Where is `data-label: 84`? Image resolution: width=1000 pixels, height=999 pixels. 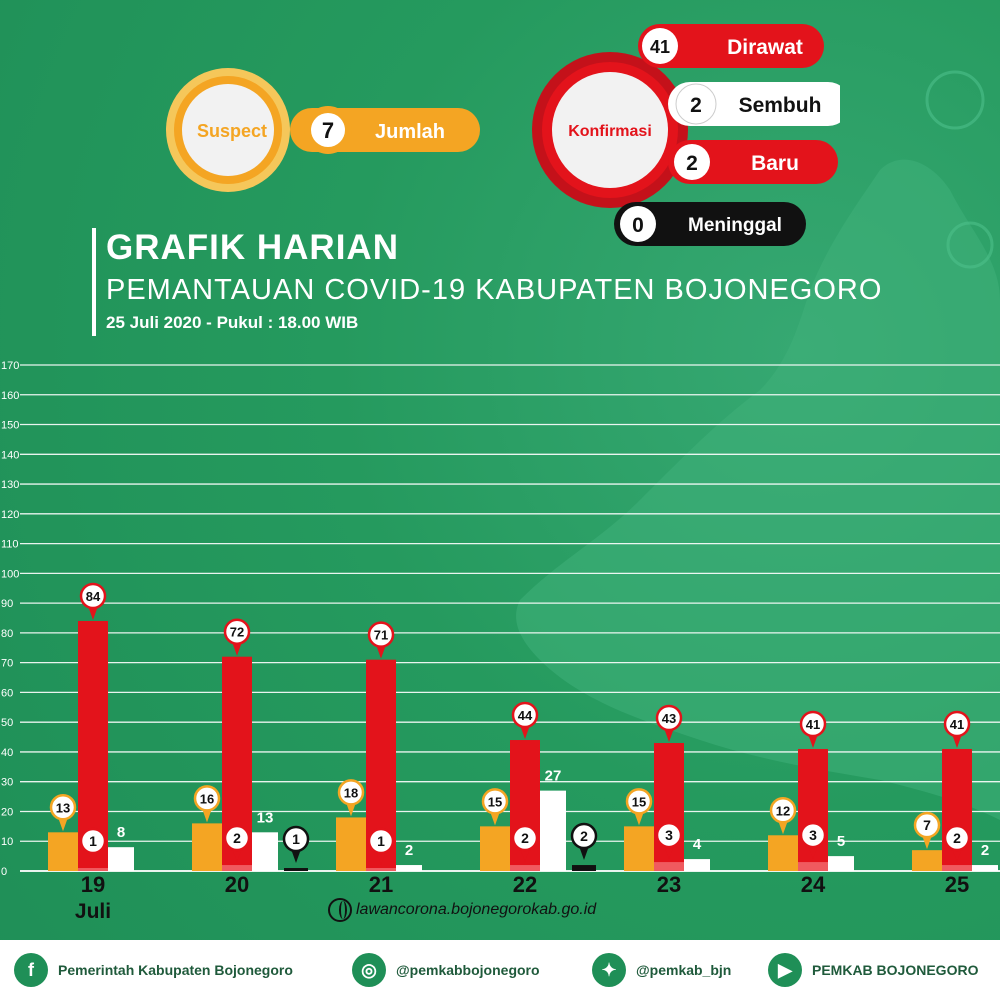 data-label: 84 is located at coordinates (93, 596).